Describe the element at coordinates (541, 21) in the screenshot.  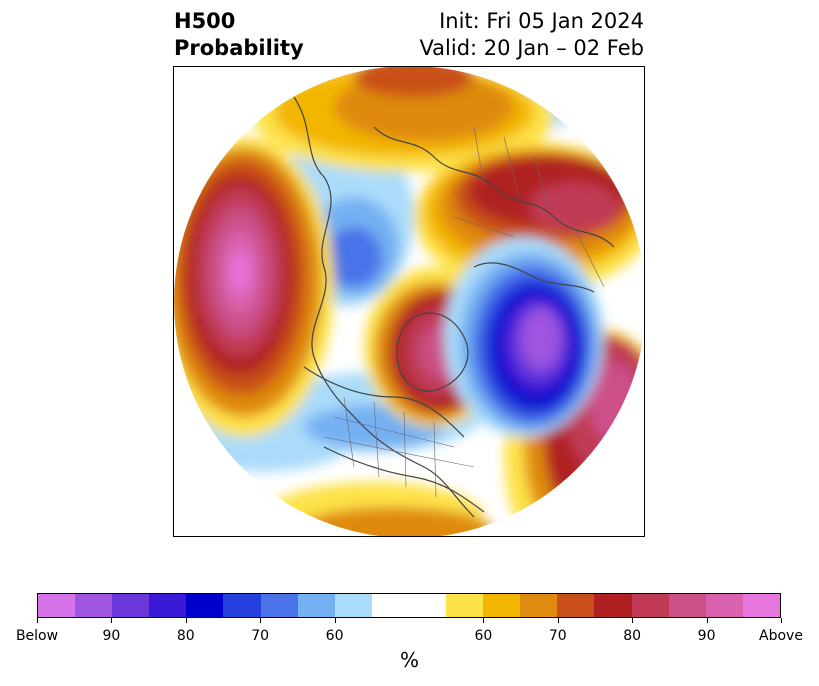
I see `init-date: Init: Fri 05 Jan 2024` at that location.